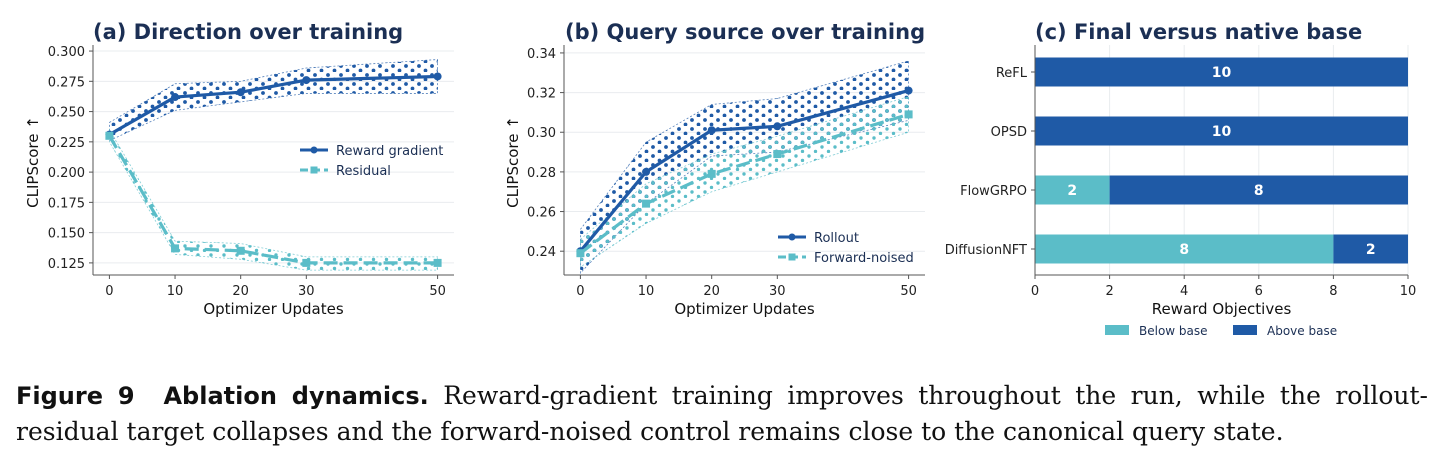  I want to click on y-tick-label: 0.30, so click(541, 133).